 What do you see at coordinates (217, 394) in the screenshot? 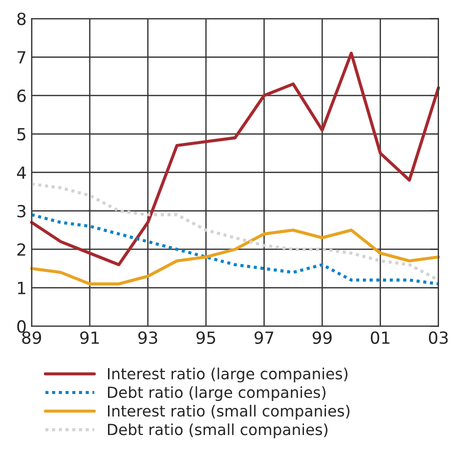
I see `legend-label: Debt ratio (large companies)` at bounding box center [217, 394].